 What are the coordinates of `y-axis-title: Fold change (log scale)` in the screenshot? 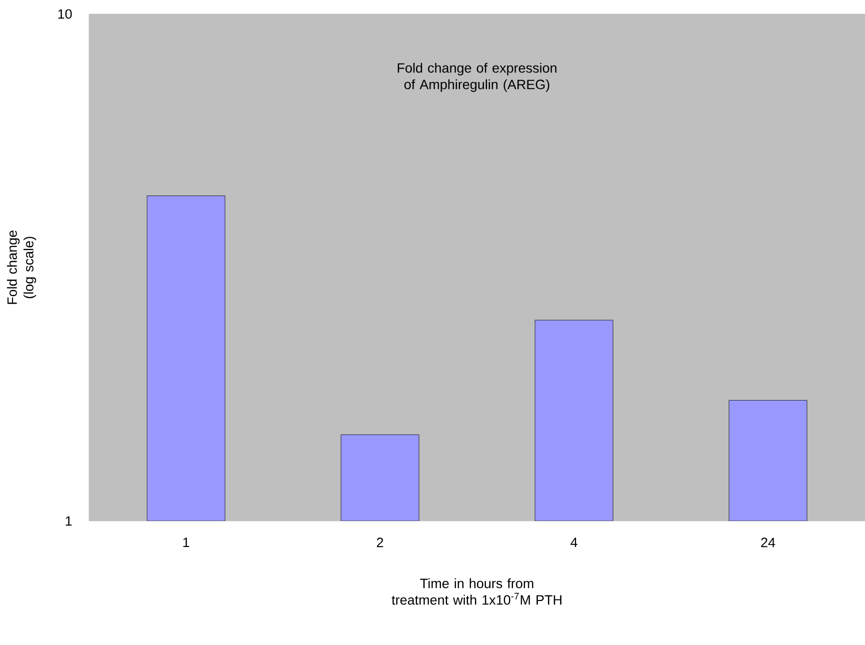 It's located at (21, 267).